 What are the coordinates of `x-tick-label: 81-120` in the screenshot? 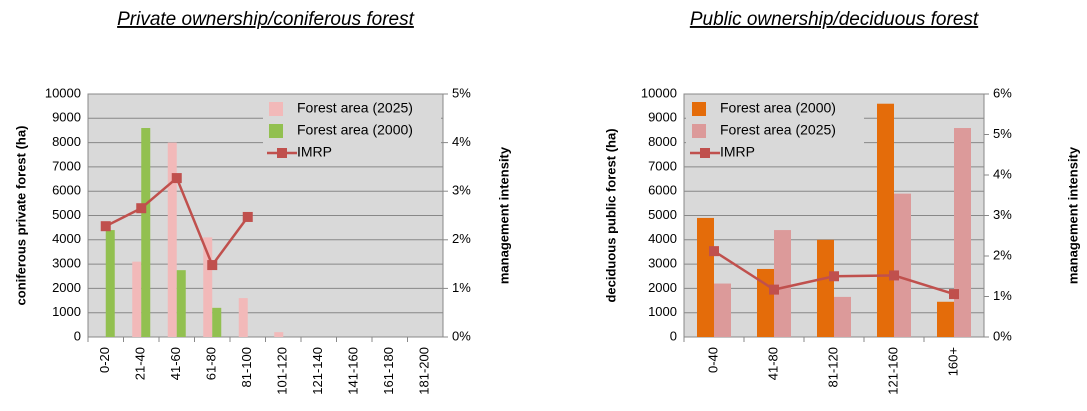 It's located at (832, 367).